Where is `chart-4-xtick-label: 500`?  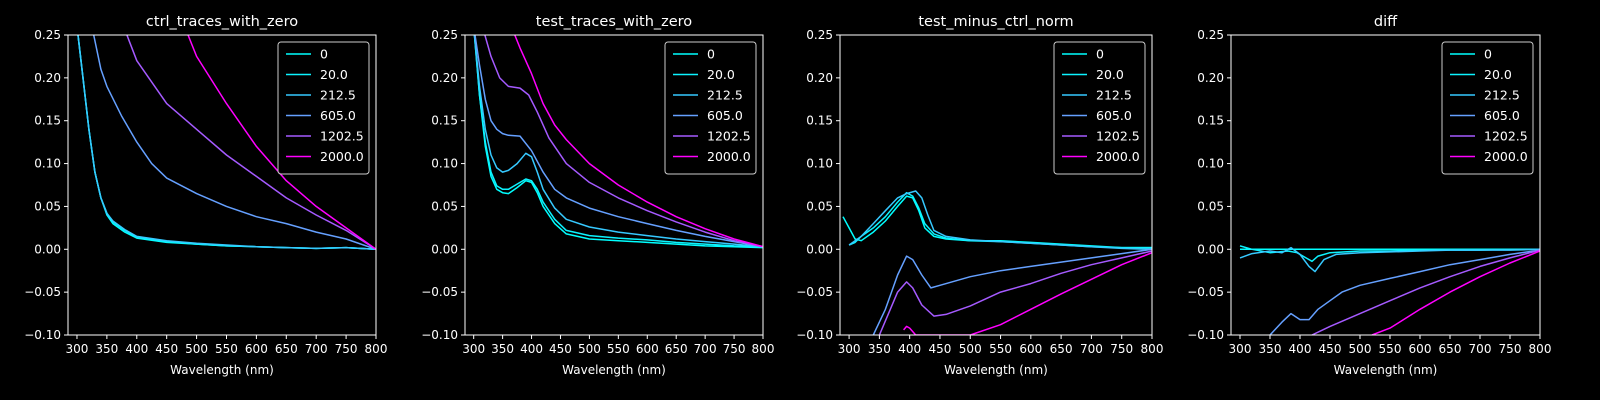
chart-4-xtick-label: 500 is located at coordinates (1360, 349).